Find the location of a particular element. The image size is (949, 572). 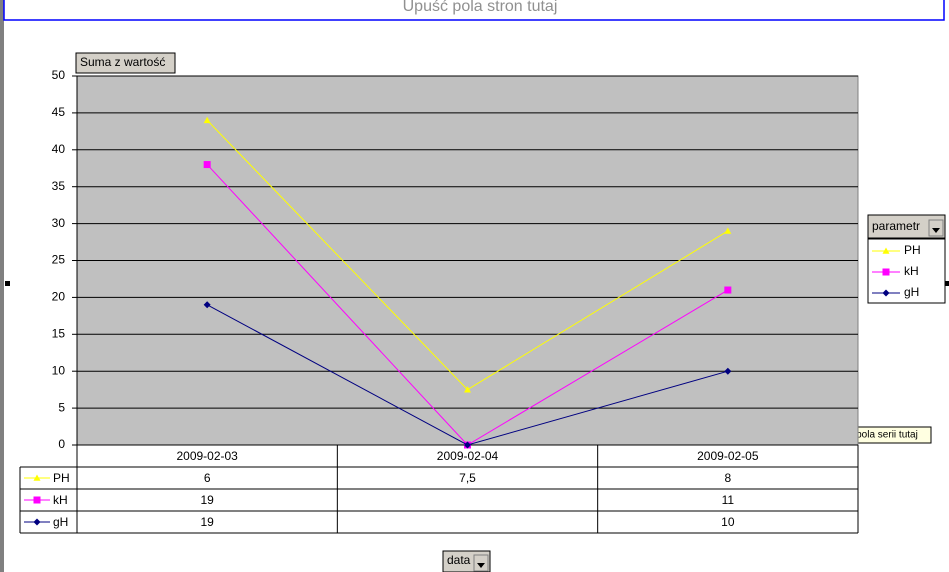

series-drop-label: Upuść pola serii tutaj is located at coordinates (871, 435).